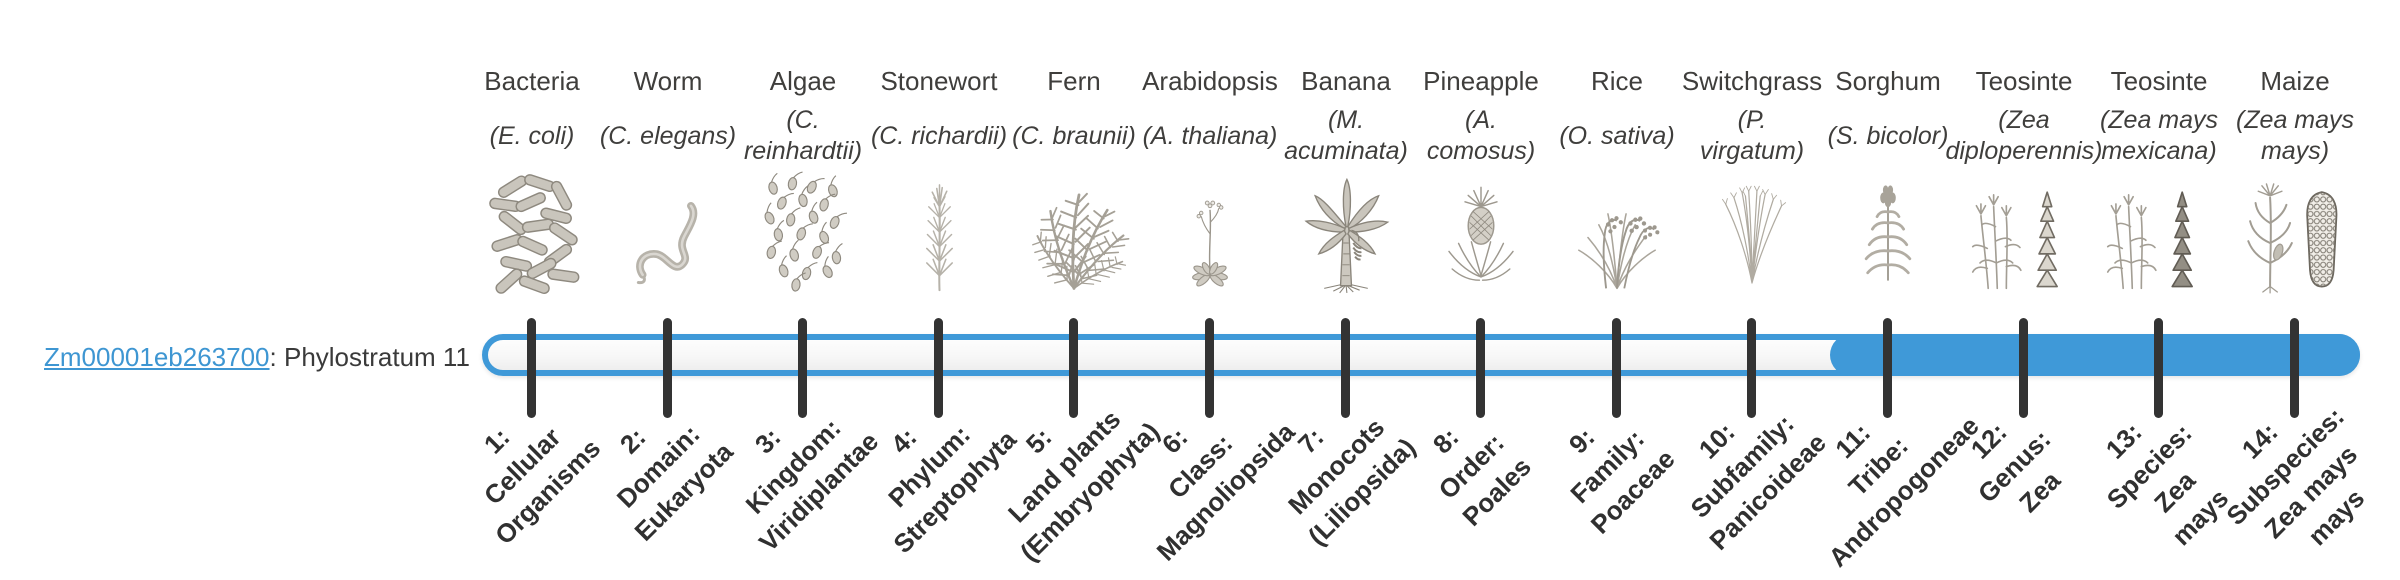 The width and height of the screenshot is (2400, 580). I want to click on column-maize: Maize (Zea mays mays), so click(2295, 179).